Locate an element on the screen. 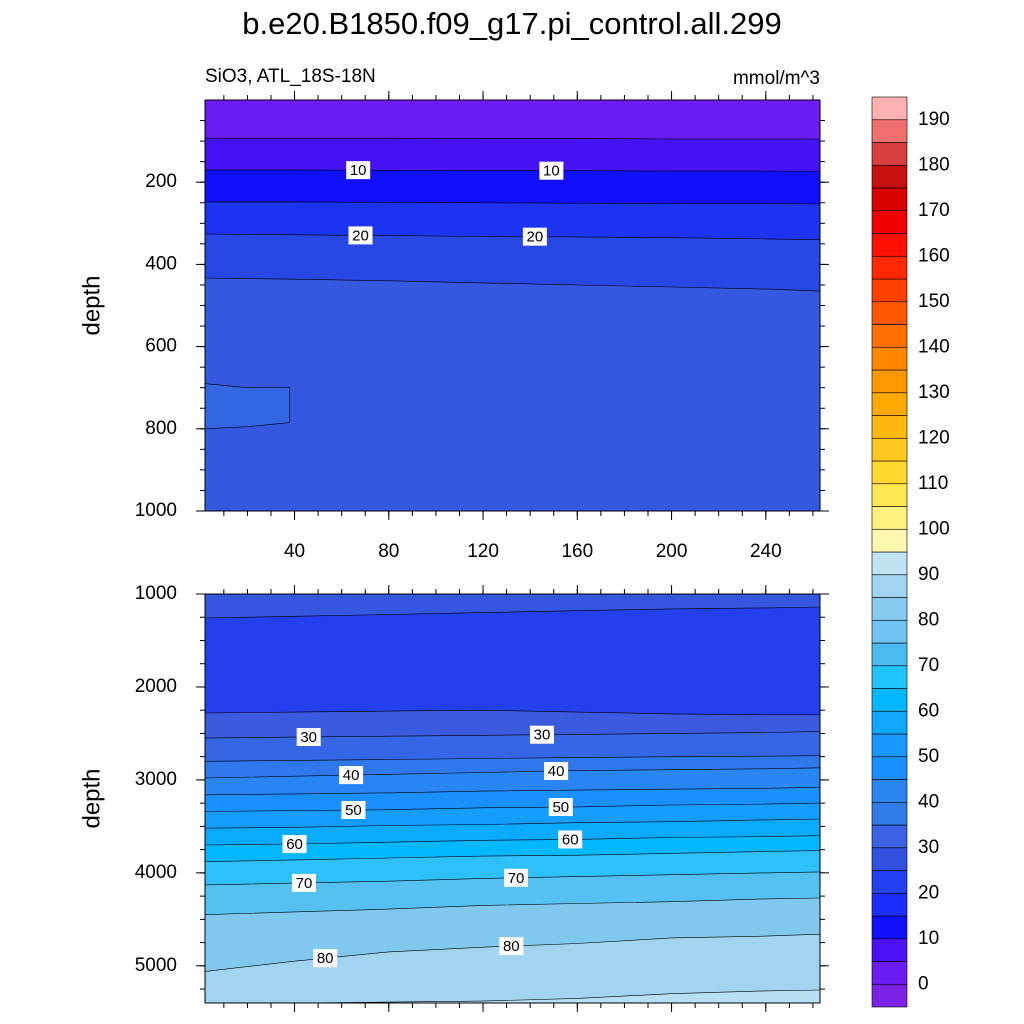  colorbar-label: 100 is located at coordinates (934, 528).